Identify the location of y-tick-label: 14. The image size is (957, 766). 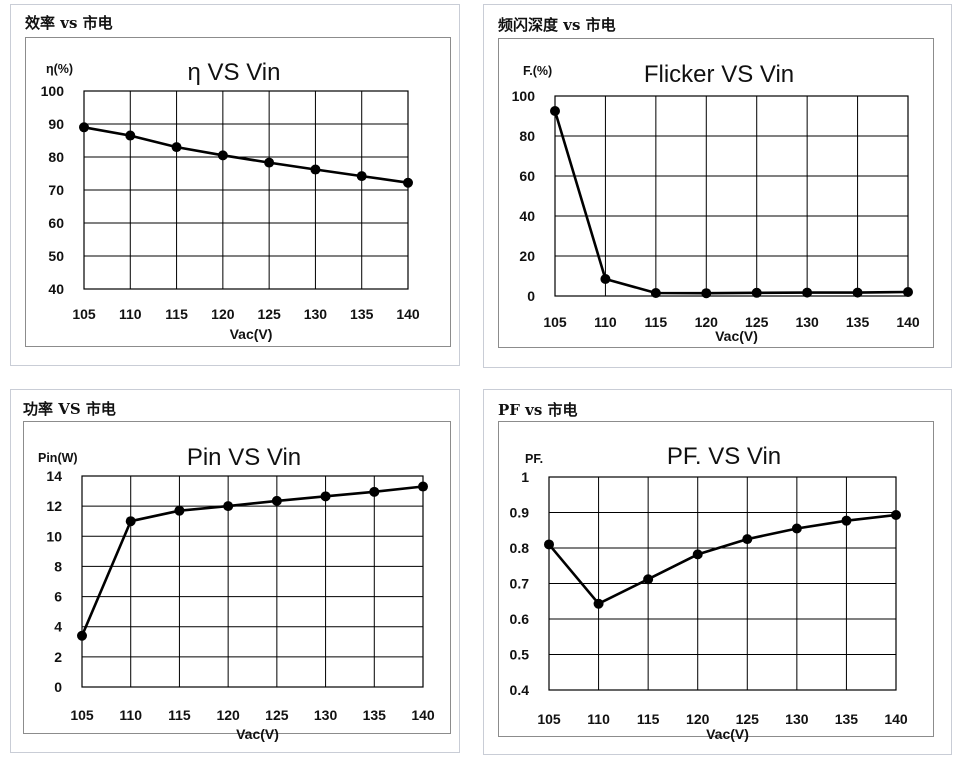
(54, 476).